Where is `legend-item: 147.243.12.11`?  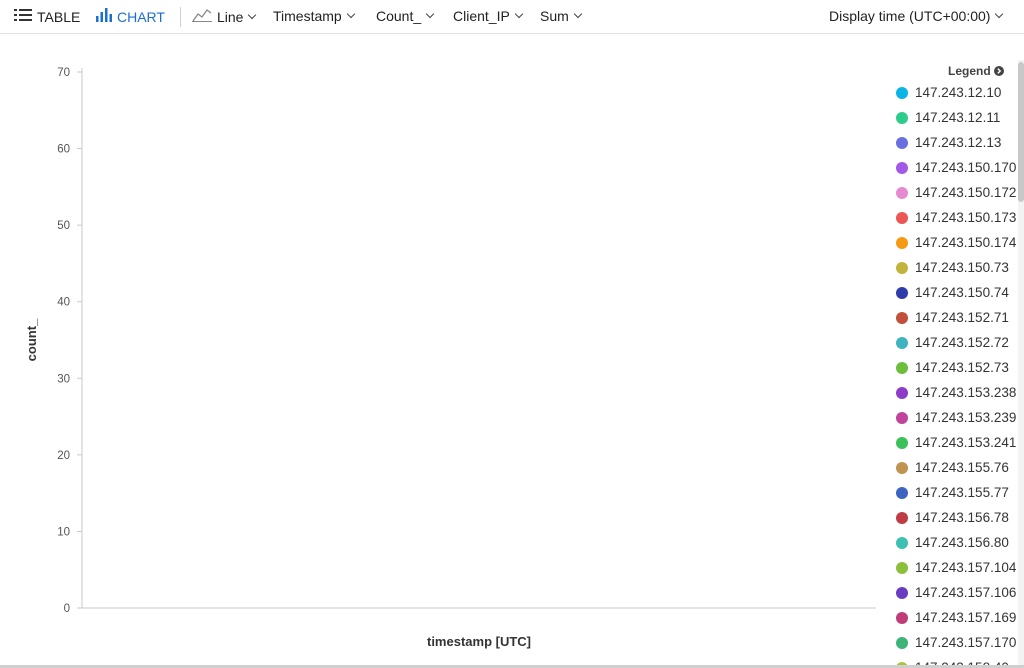
legend-item: 147.243.12.11 is located at coordinates (958, 117).